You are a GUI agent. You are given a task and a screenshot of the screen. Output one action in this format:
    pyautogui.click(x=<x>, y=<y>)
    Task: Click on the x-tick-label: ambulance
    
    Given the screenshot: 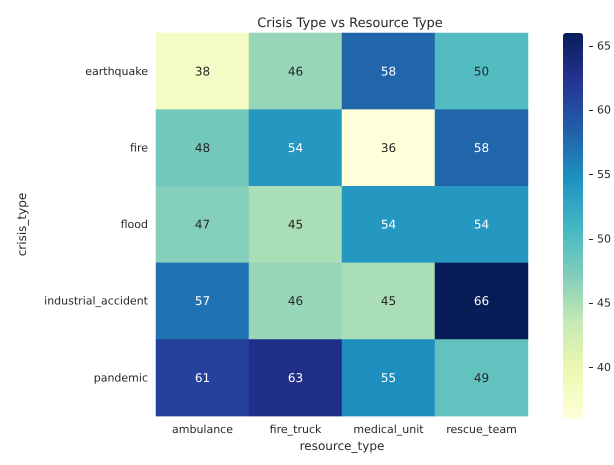 What is the action you would take?
    pyautogui.click(x=203, y=429)
    